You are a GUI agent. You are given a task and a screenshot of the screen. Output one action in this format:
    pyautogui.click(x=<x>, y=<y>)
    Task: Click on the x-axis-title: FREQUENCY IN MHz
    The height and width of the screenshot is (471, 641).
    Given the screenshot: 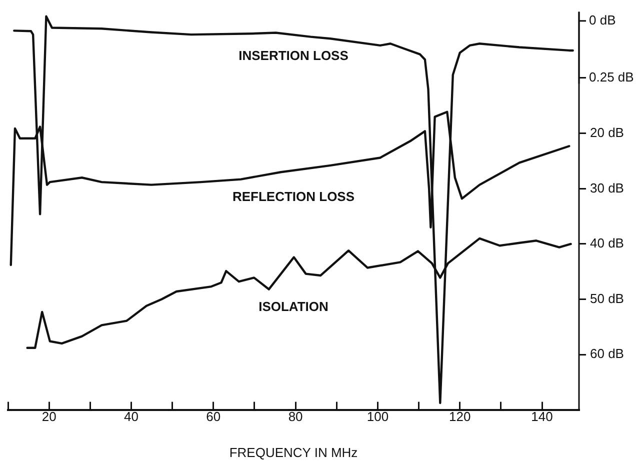 What is the action you would take?
    pyautogui.click(x=293, y=452)
    